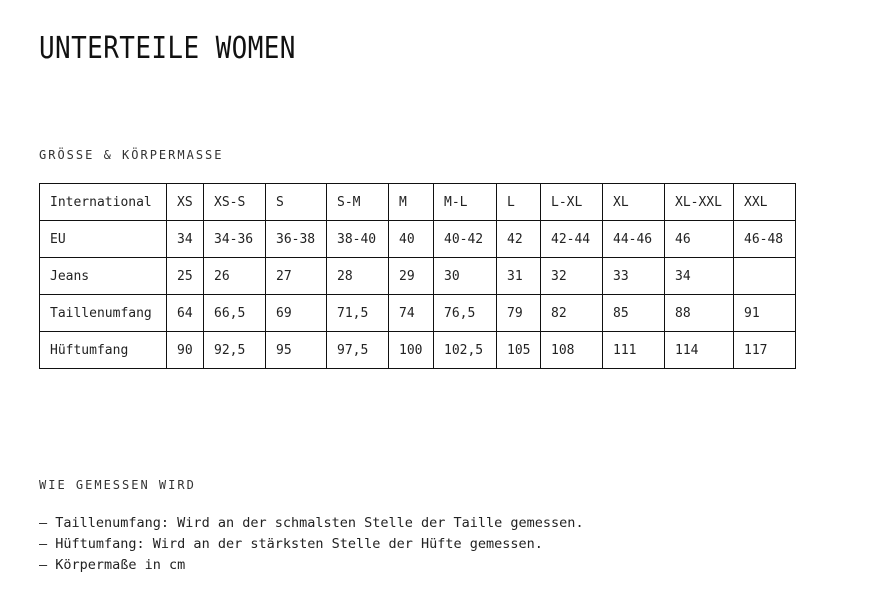 The height and width of the screenshot is (592, 896). What do you see at coordinates (764, 202) in the screenshot?
I see `table-cell: XXL` at bounding box center [764, 202].